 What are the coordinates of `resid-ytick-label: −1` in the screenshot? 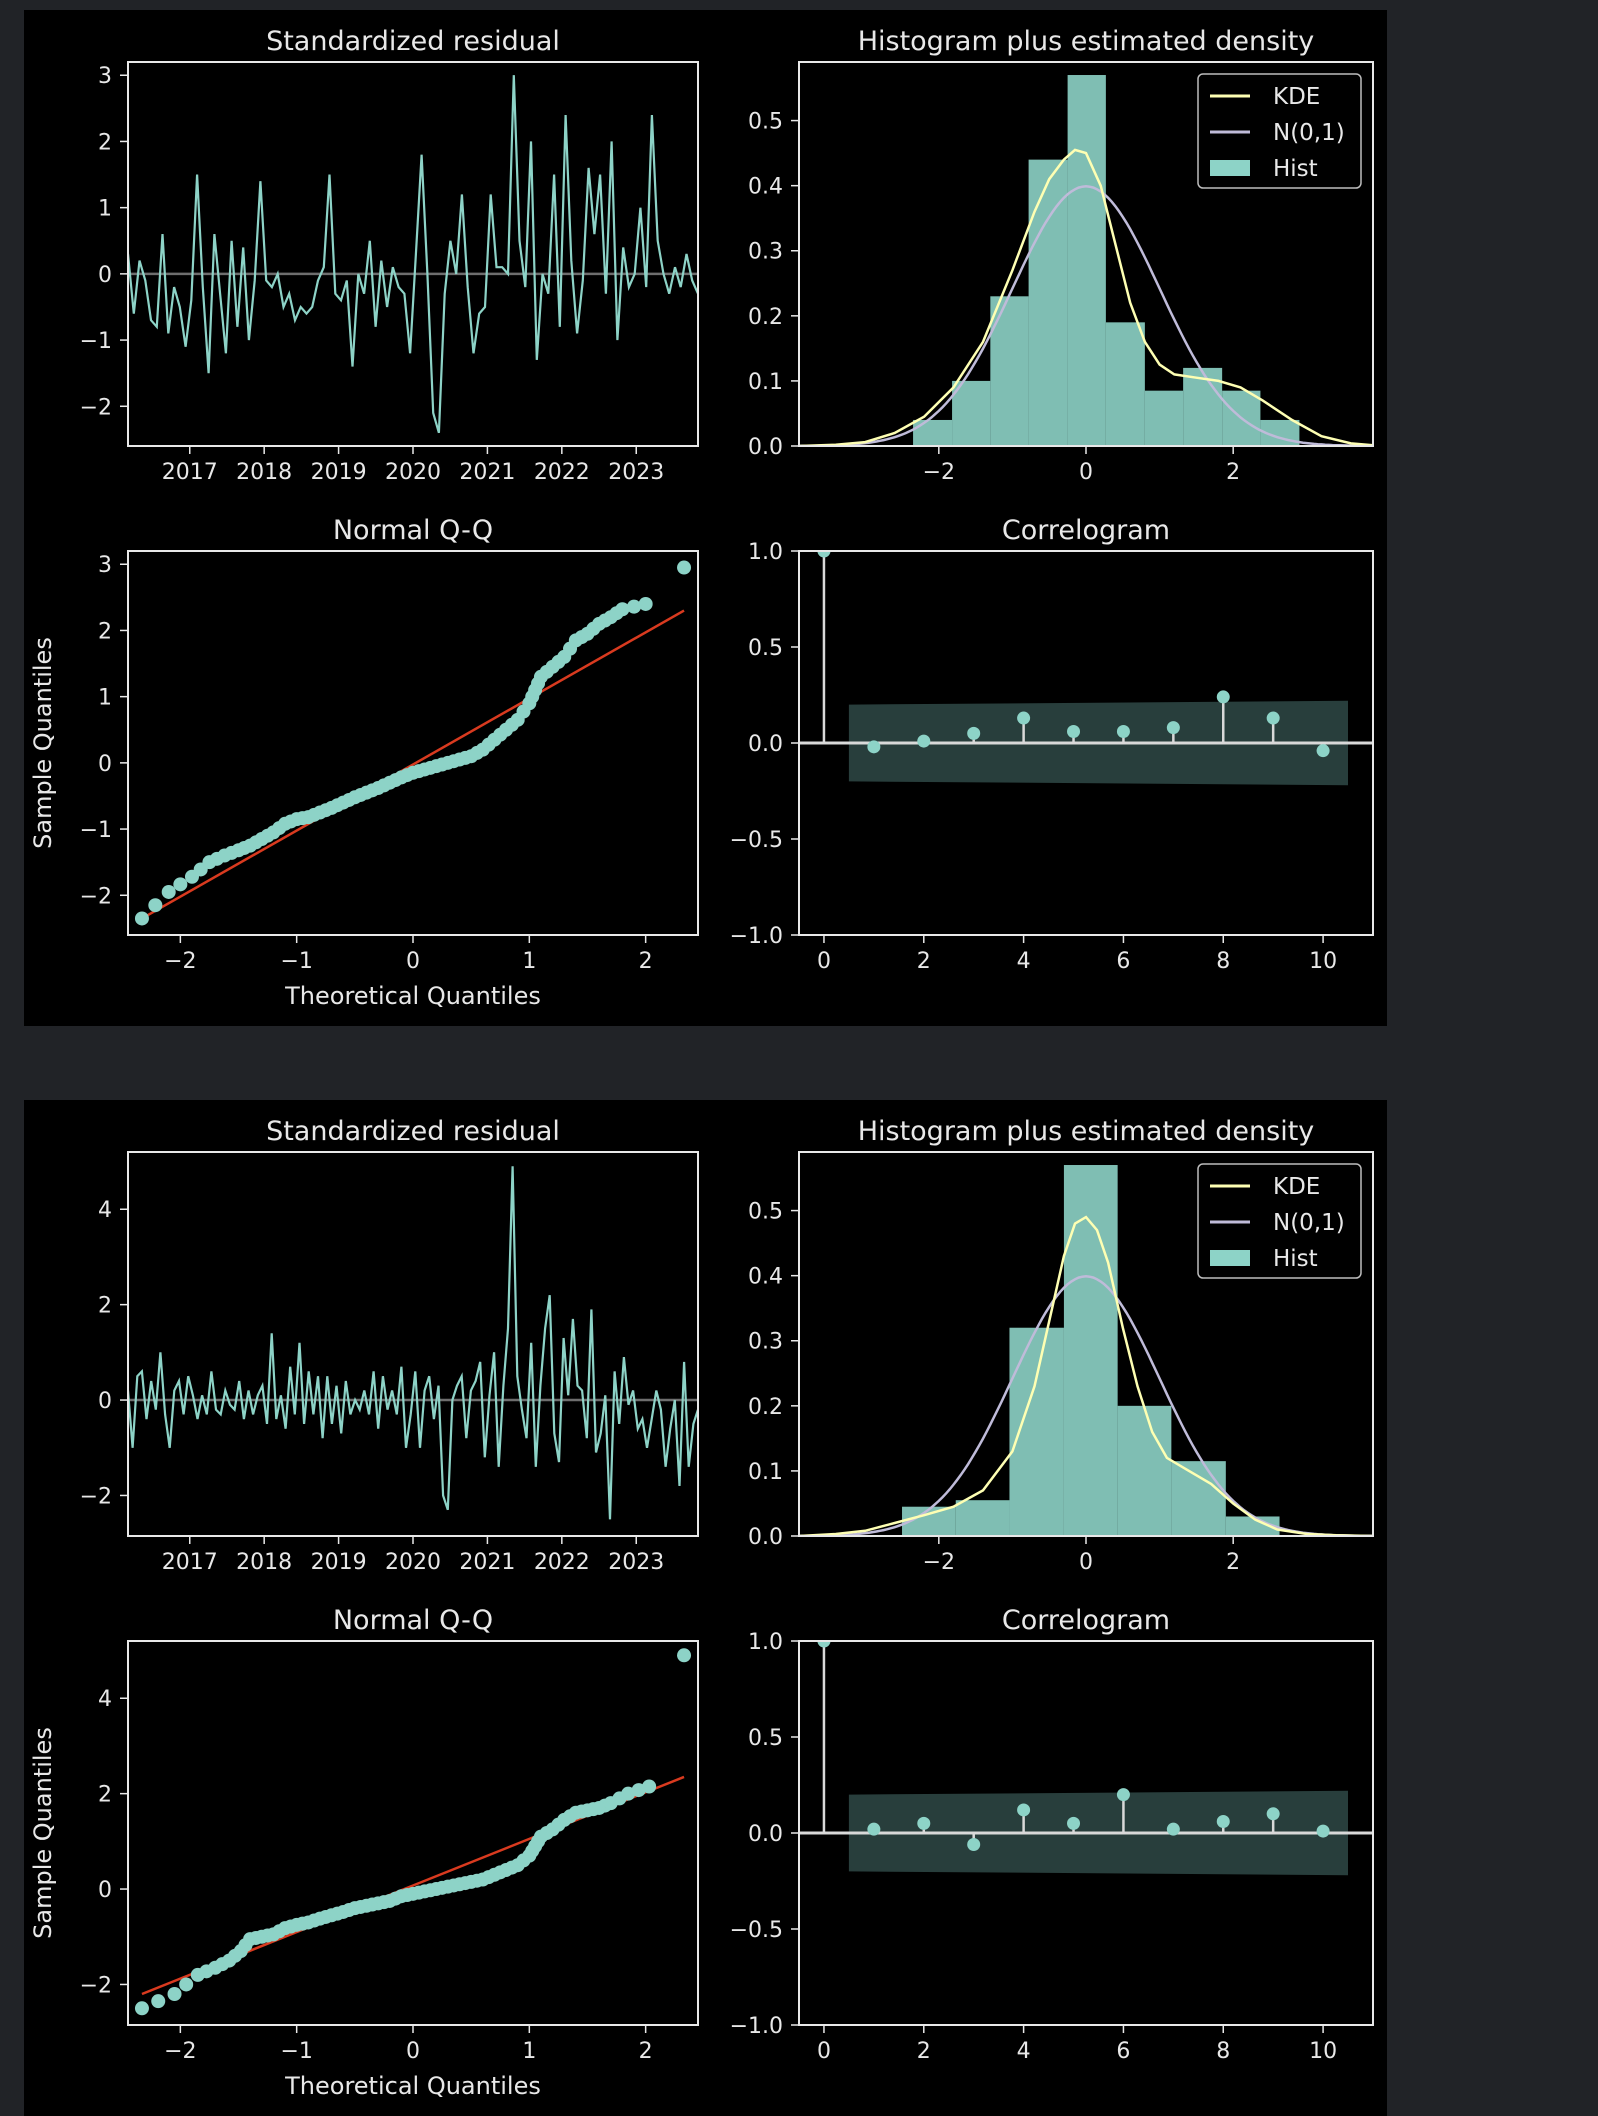 It's located at (96, 341).